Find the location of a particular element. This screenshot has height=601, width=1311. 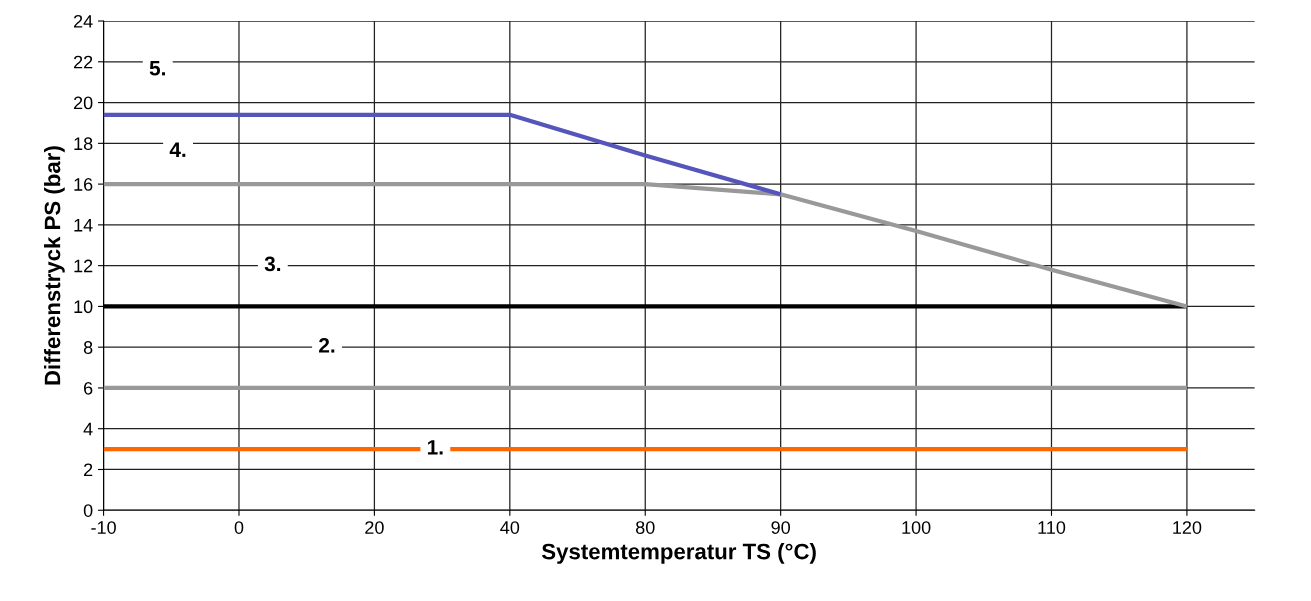

x-axis-title: Systemtemperatur TS (°C) is located at coordinates (678, 553).